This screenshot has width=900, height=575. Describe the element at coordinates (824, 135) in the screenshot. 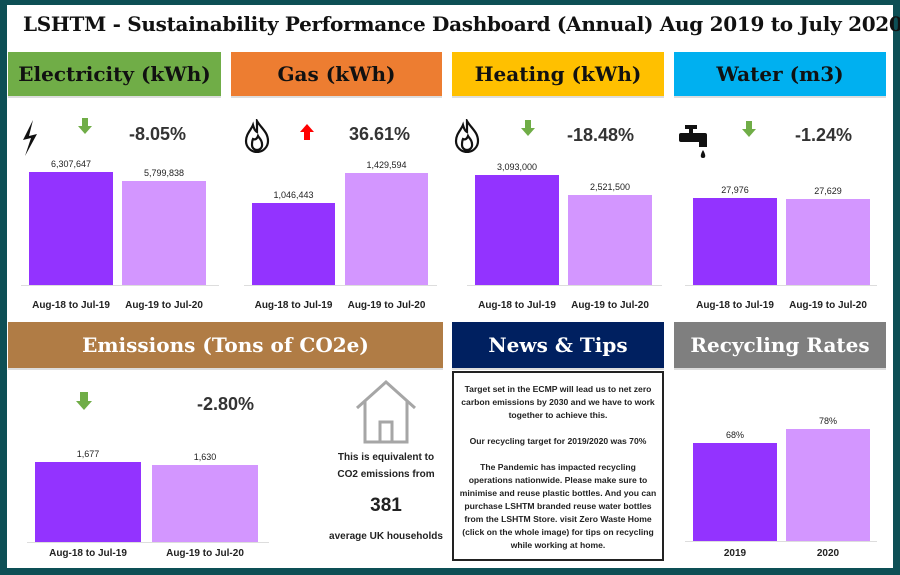

I see `water-change: -1.24%` at that location.